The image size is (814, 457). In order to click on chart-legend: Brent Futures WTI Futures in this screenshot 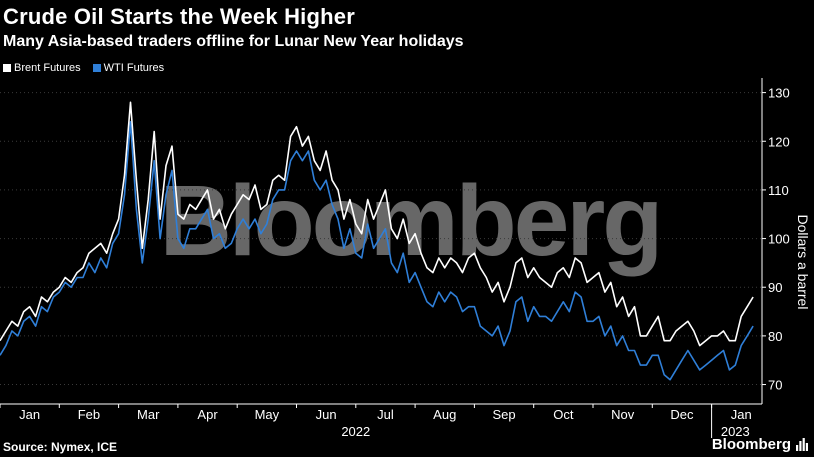, I will do `click(83, 68)`.